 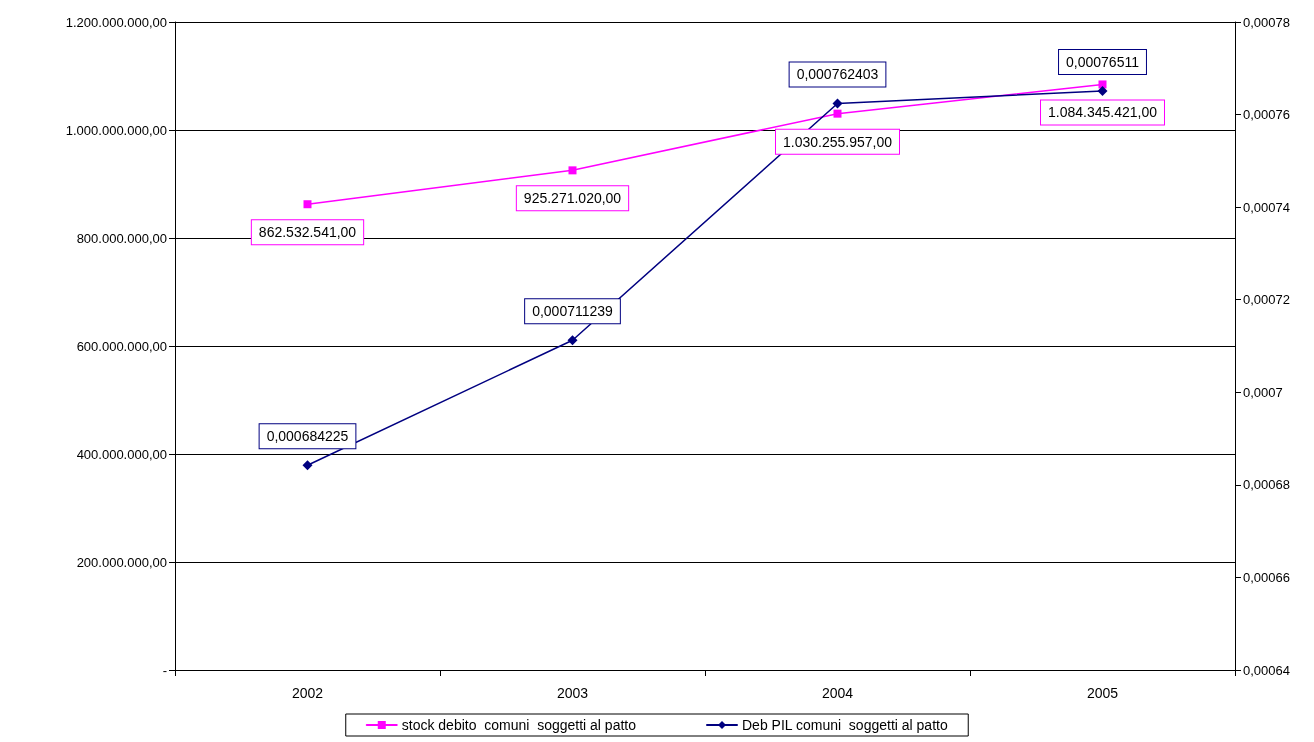 I want to click on y-tick-label: 600.000.000,00, so click(x=121, y=346).